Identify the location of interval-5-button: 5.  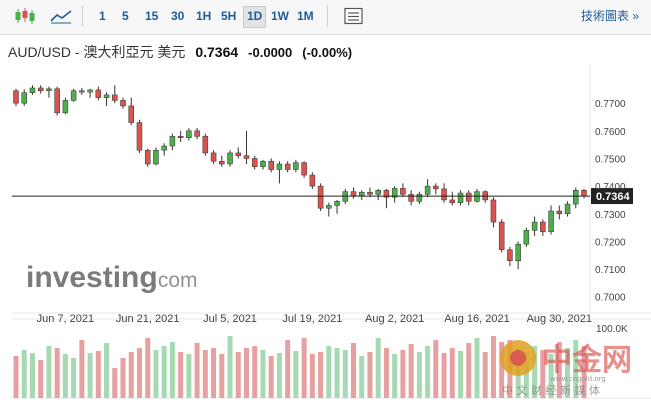
(125, 16).